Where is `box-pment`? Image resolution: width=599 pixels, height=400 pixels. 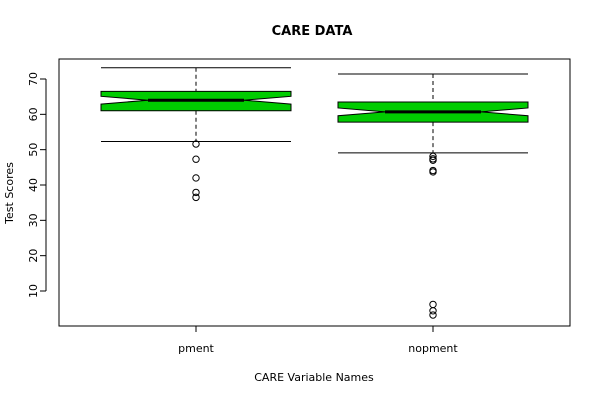
box-pment is located at coordinates (196, 134).